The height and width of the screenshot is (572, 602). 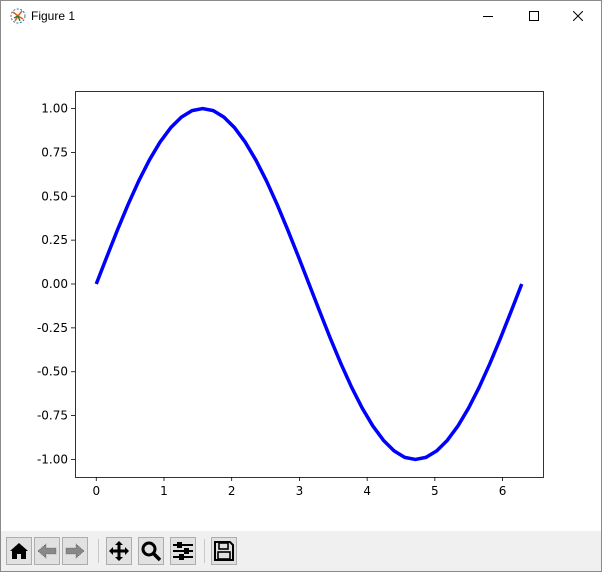 I want to click on sliders-icon, so click(x=183, y=551).